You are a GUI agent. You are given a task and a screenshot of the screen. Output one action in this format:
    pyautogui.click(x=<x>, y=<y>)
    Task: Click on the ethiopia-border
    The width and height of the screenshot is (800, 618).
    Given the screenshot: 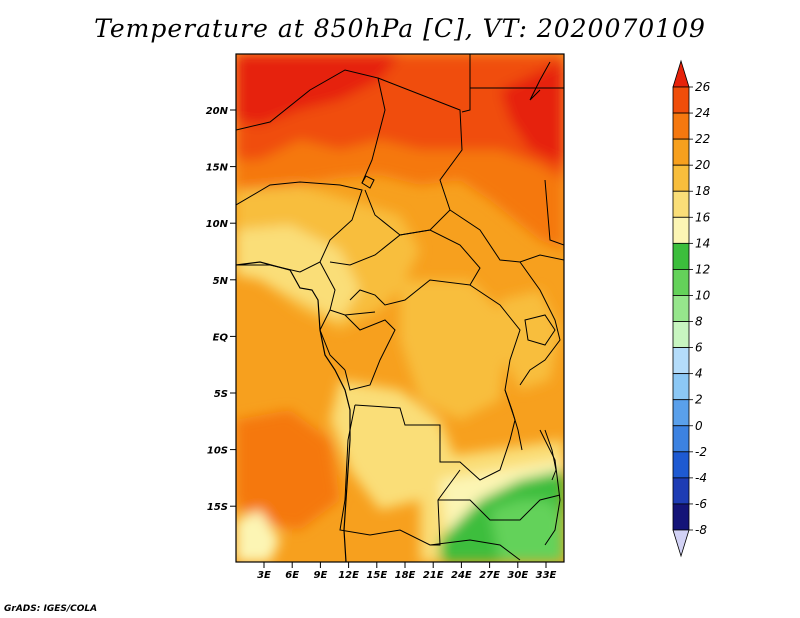 What is the action you would take?
    pyautogui.click(x=554, y=212)
    